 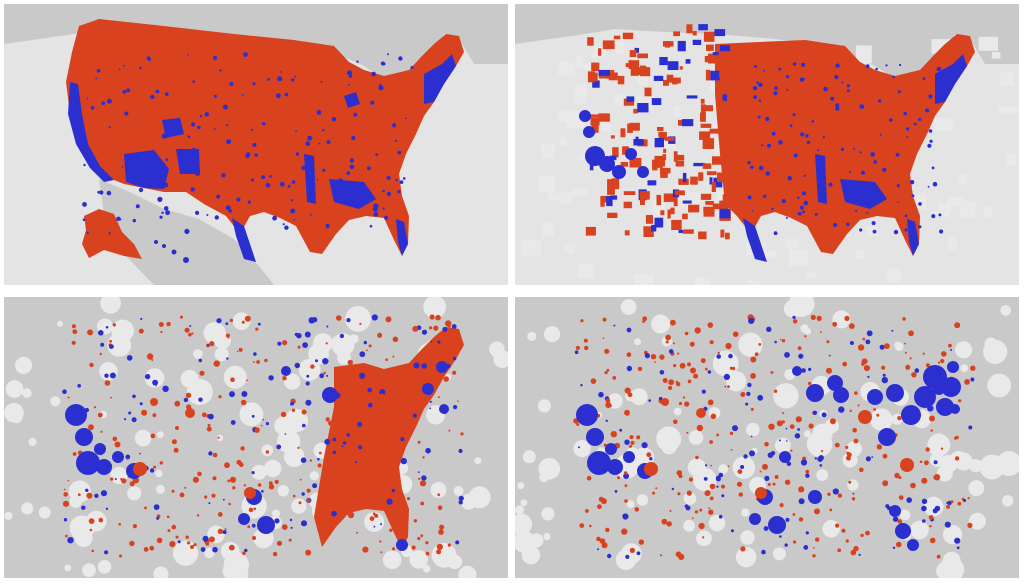 What do you see at coordinates (171, 251) in the screenshot?
I see `hawaii` at bounding box center [171, 251].